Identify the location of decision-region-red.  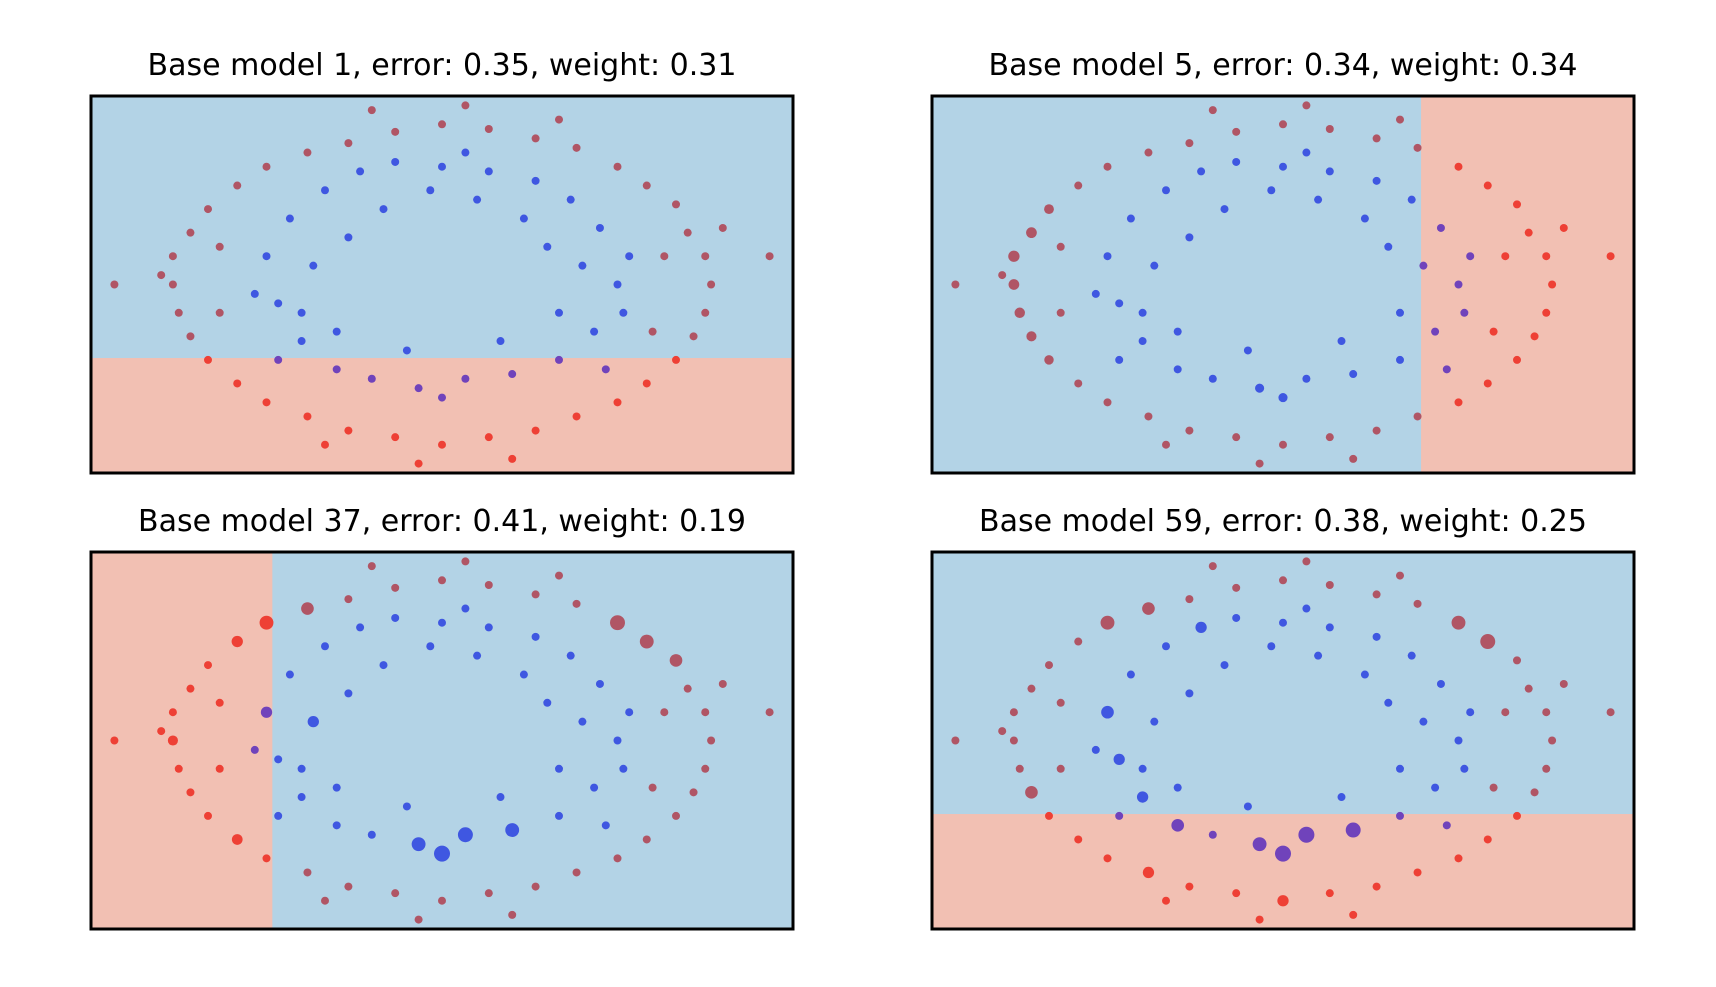
(1527, 284).